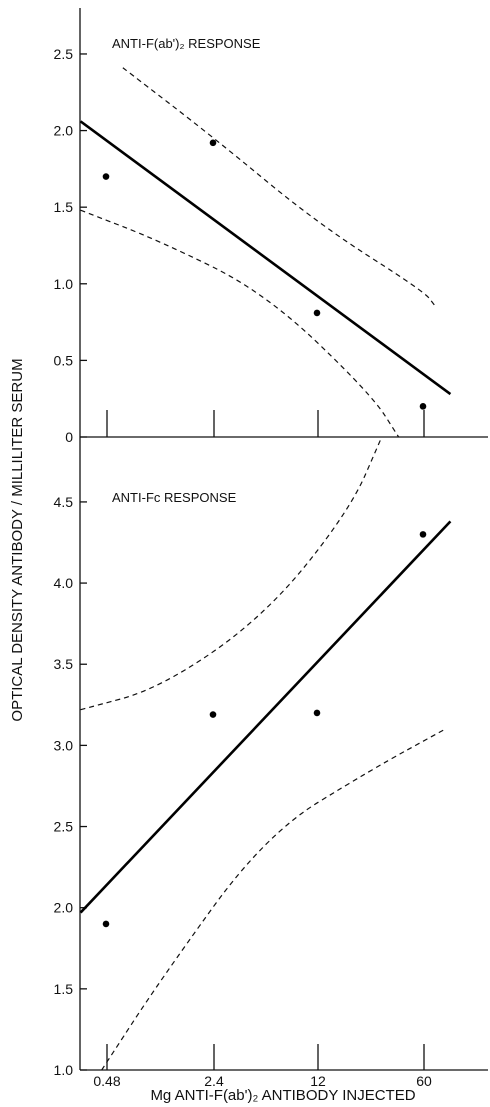  Describe the element at coordinates (64, 284) in the screenshot. I see `top-y-tick-label: 1.0` at that location.